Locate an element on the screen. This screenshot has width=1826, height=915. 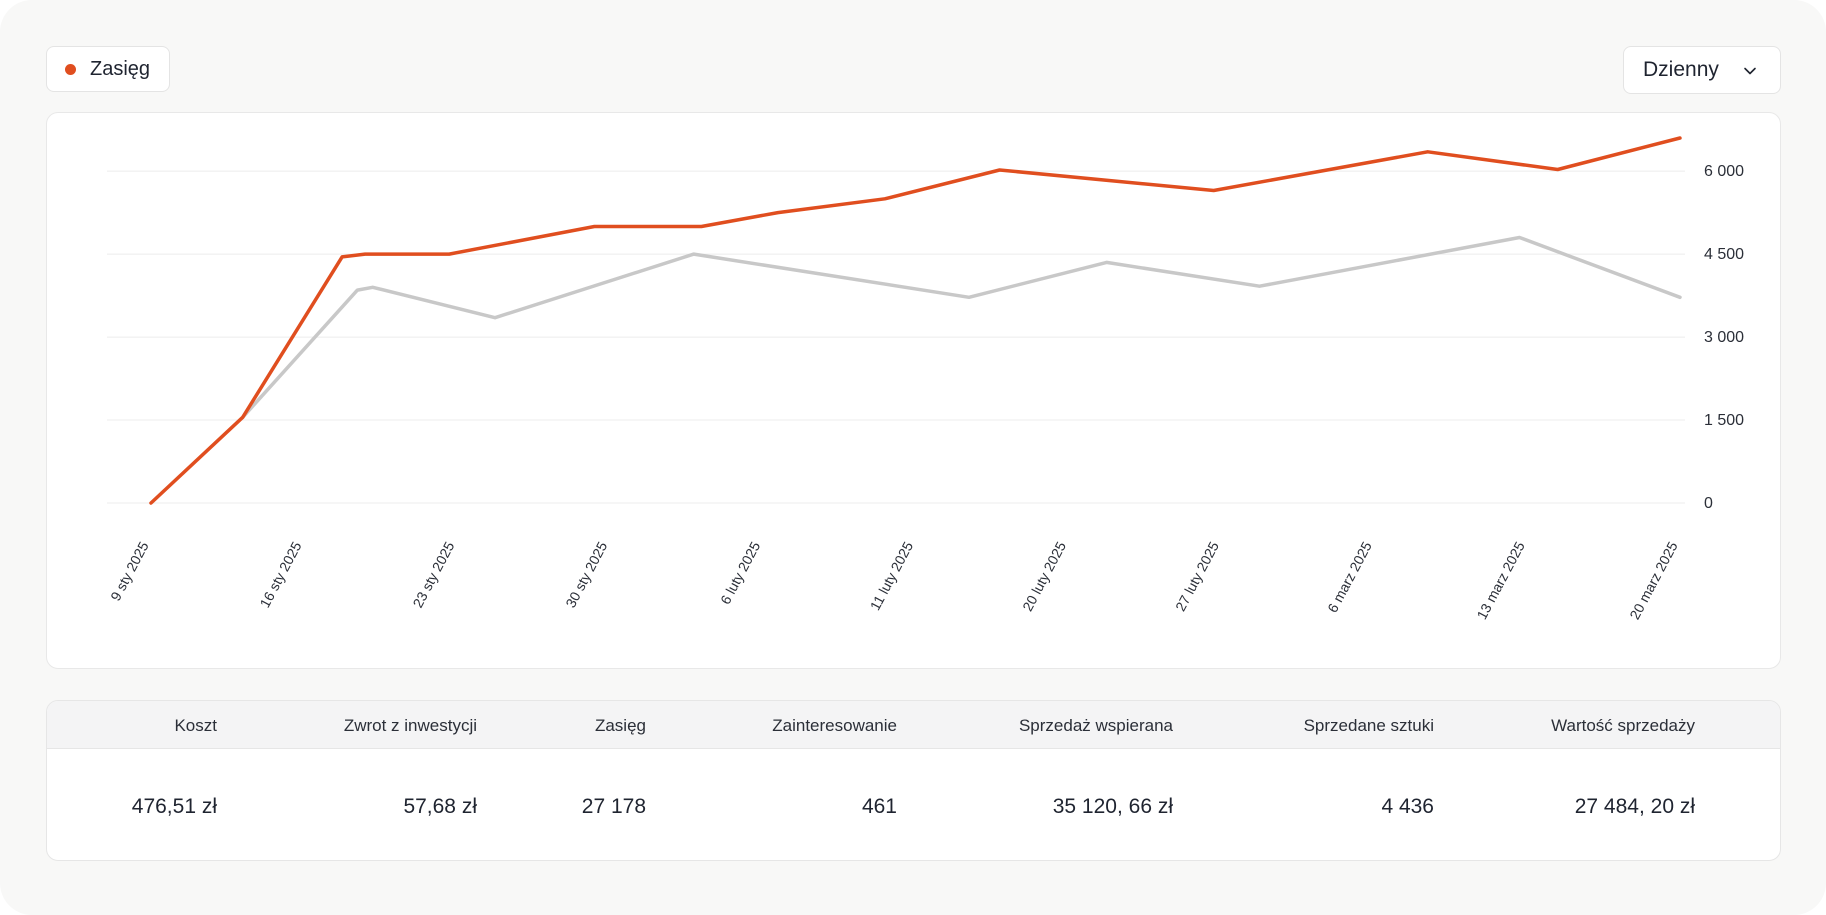
x-tick-label: 9 sty 2025 is located at coordinates (129, 571).